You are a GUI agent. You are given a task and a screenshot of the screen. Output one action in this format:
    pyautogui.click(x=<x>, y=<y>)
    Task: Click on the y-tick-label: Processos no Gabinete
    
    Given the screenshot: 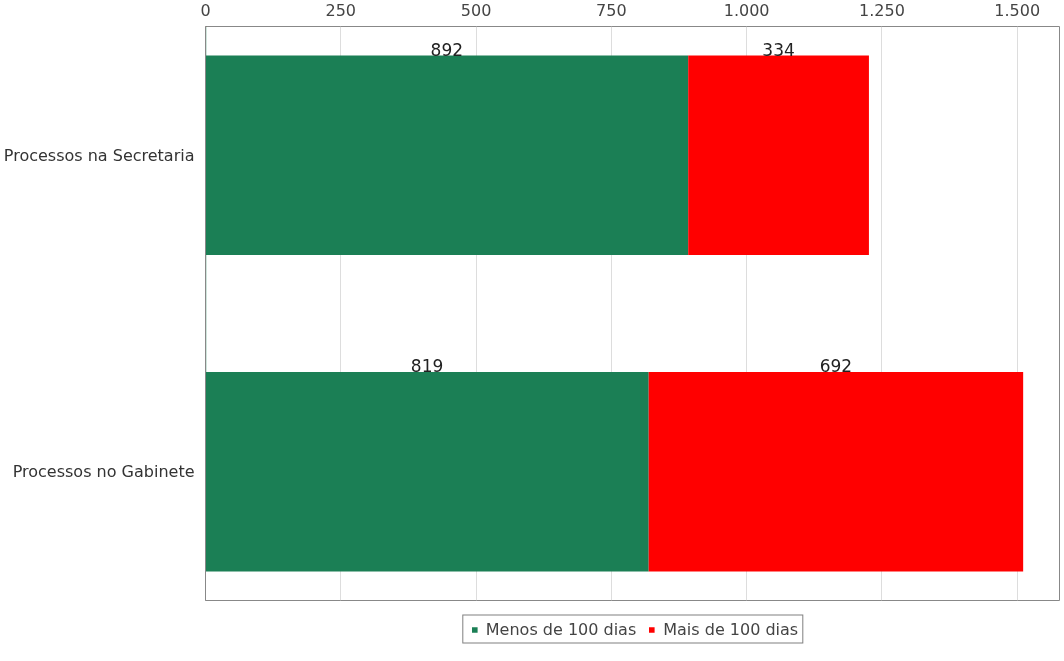 What is the action you would take?
    pyautogui.click(x=103, y=472)
    